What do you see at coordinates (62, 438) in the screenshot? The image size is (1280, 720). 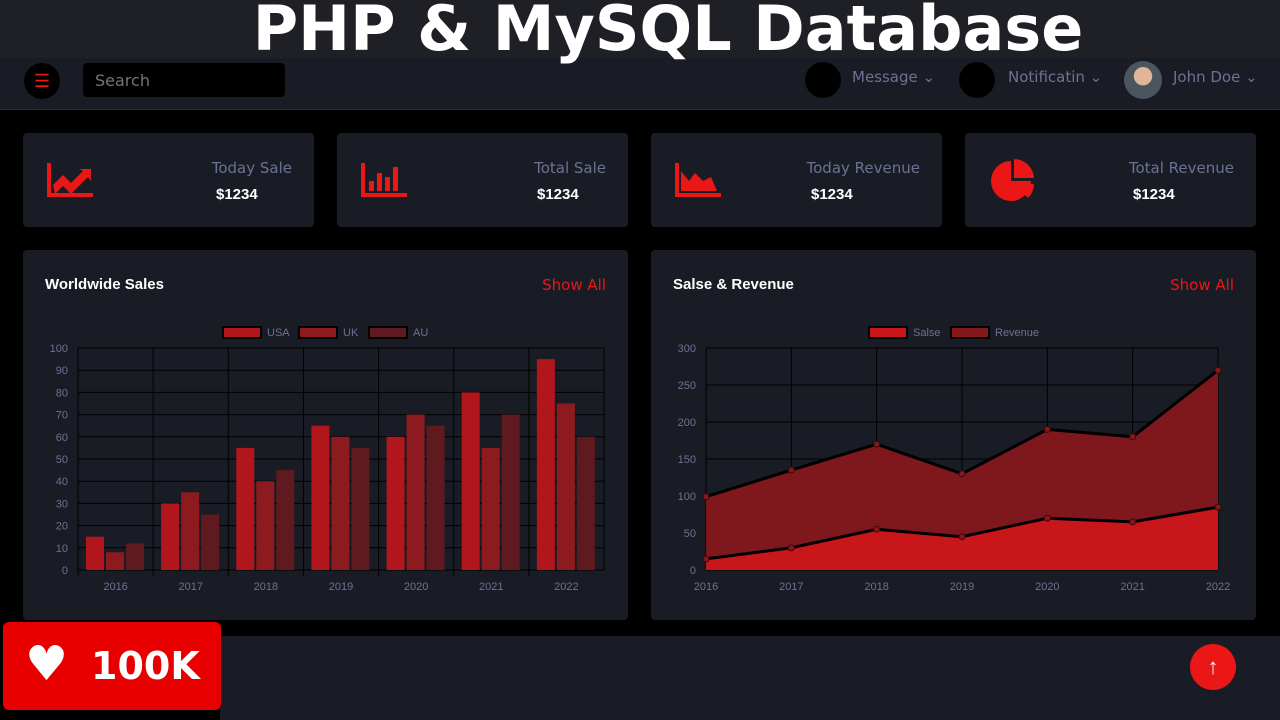 I see `y-tick-label: 60` at bounding box center [62, 438].